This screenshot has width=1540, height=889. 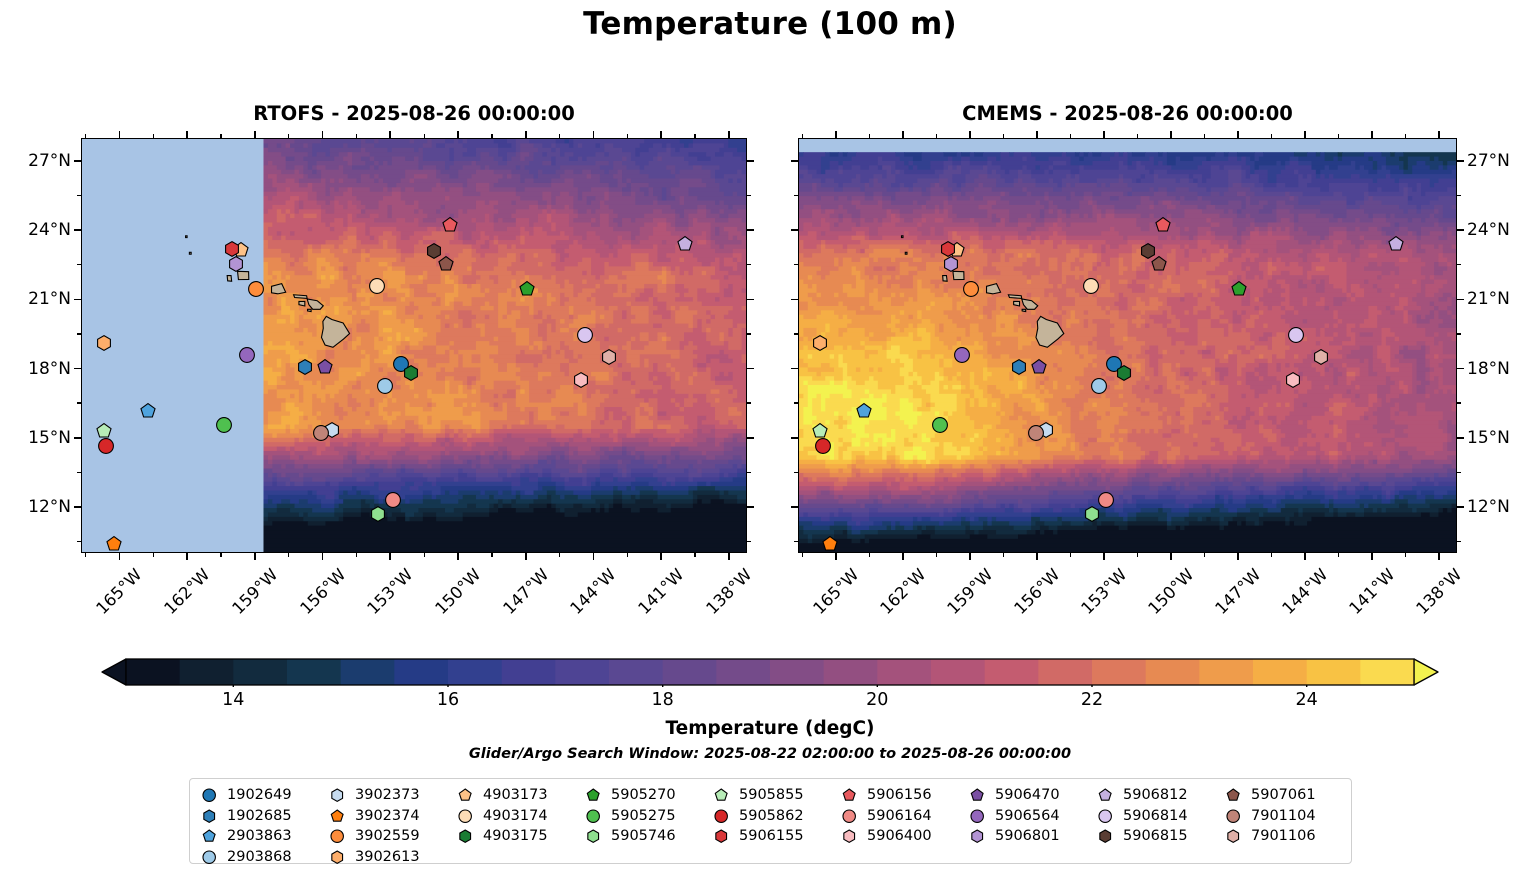 I want to click on legend-label: 3902559, so click(x=387, y=836).